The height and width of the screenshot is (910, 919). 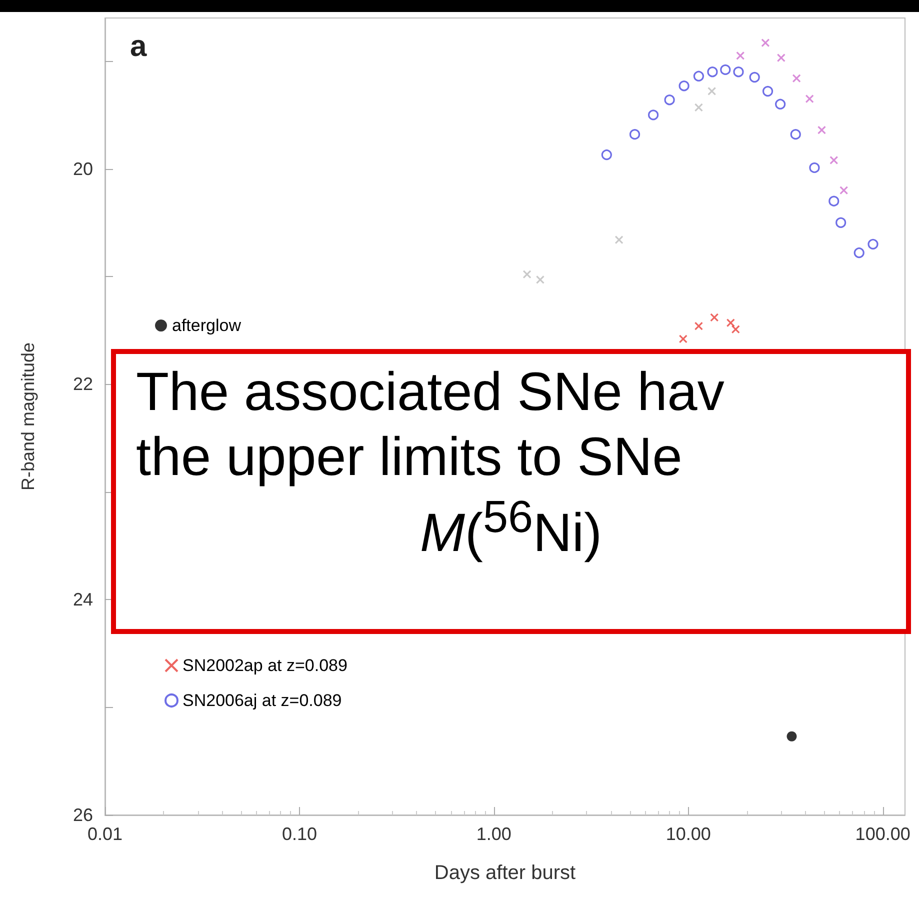 What do you see at coordinates (410, 457) in the screenshot?
I see `annotation: the upper limits to SNe` at bounding box center [410, 457].